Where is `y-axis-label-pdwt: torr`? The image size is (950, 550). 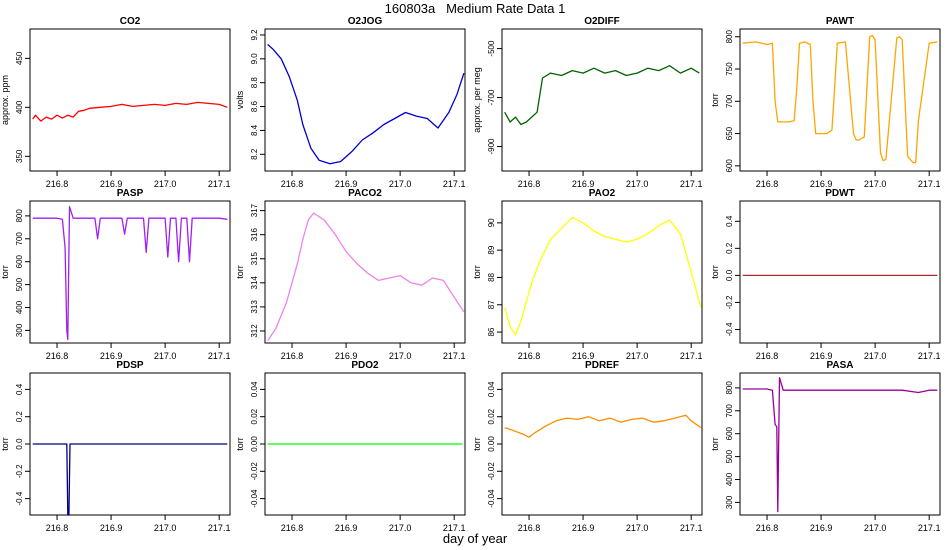
y-axis-label-pdwt: torr is located at coordinates (715, 272).